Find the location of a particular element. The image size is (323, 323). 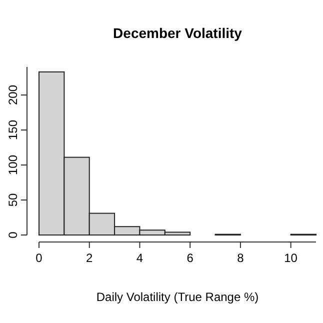

x-axis-title: Daily Volatility (True Range %) is located at coordinates (177, 297).